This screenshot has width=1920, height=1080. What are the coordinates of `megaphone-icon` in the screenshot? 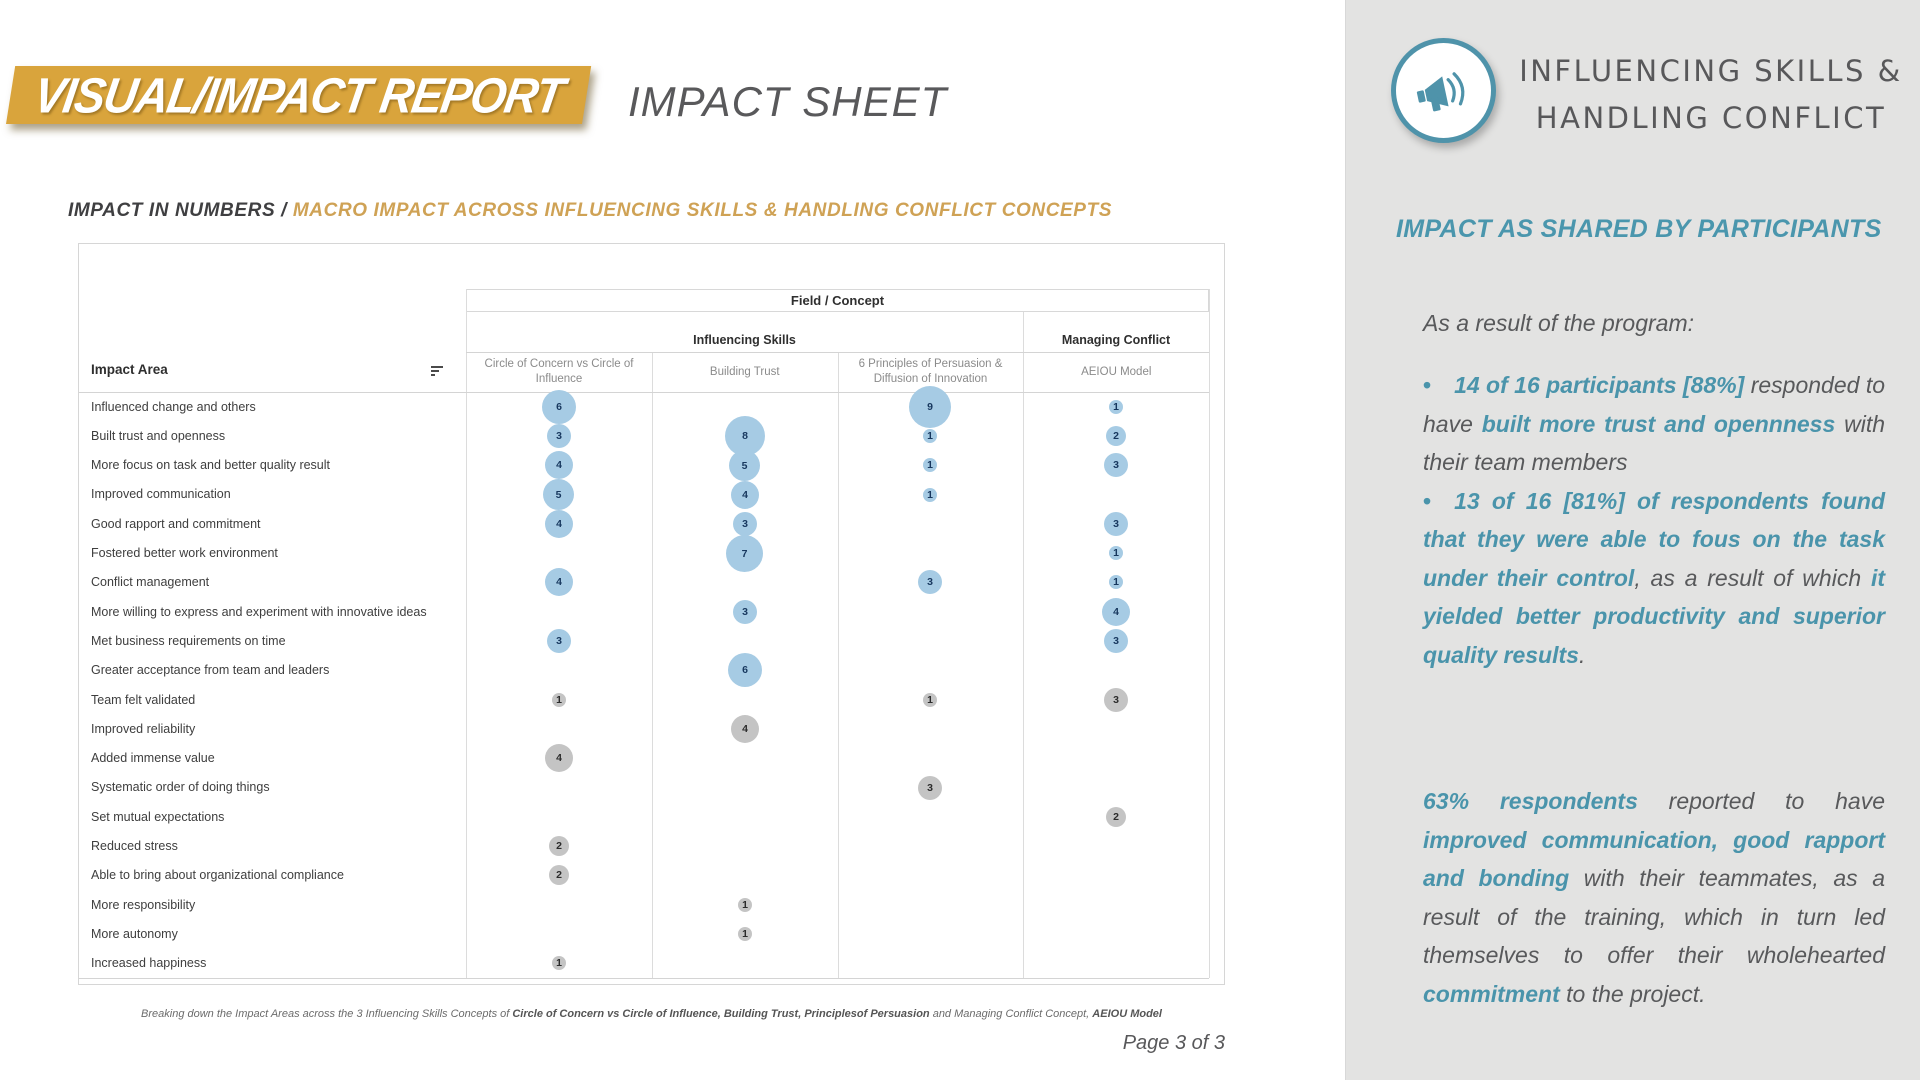 It's located at (1443, 90).